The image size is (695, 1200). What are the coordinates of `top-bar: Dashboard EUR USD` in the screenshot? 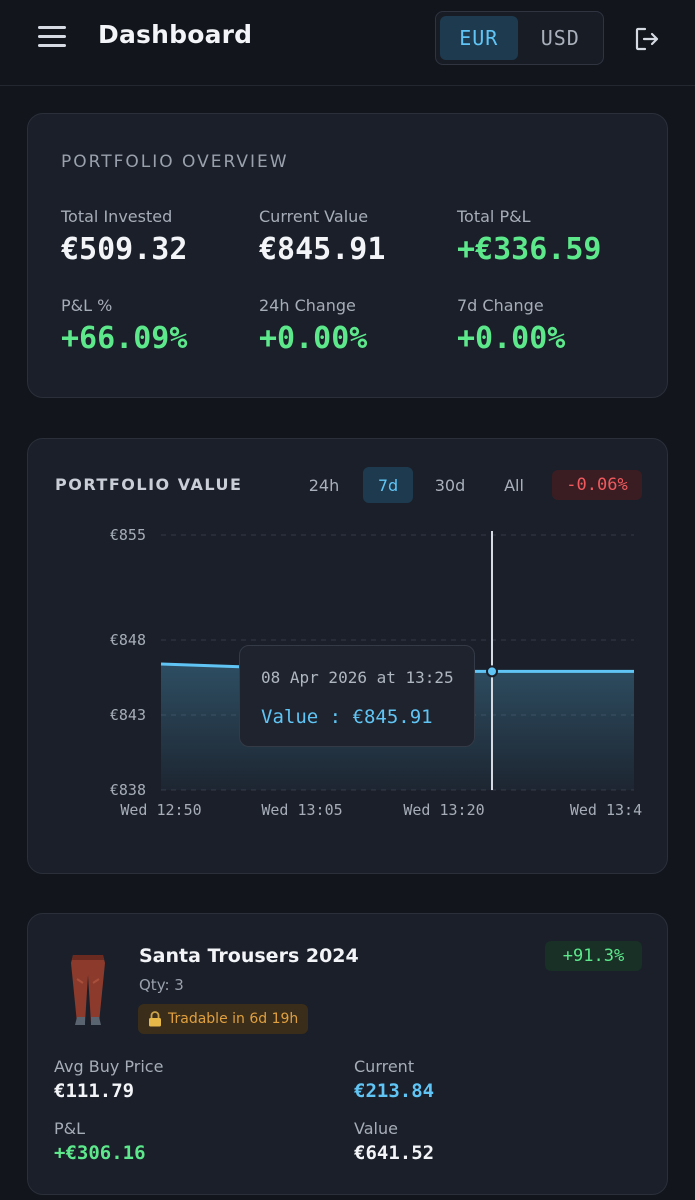 It's located at (347, 43).